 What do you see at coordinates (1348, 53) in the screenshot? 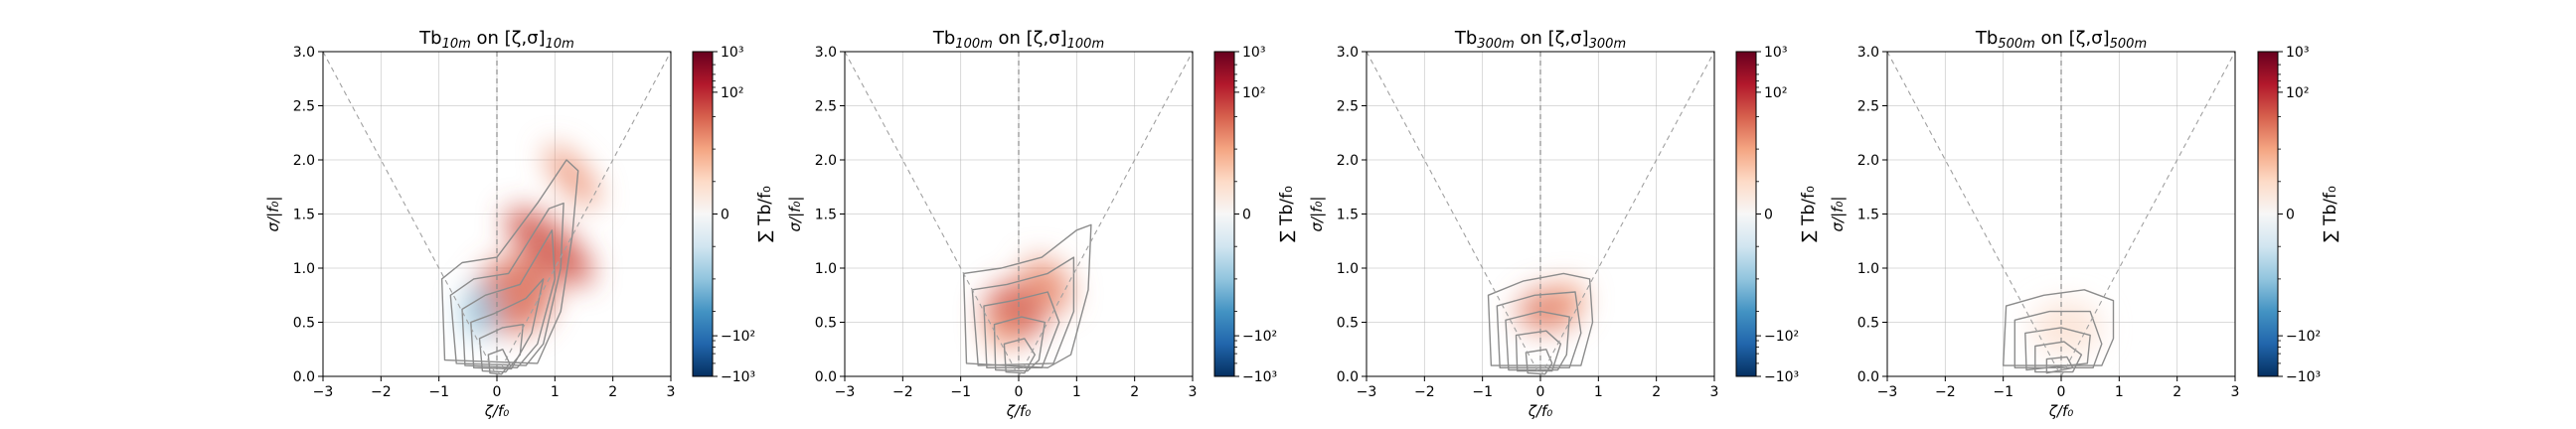
I see `y-tick-label: 3.0` at bounding box center [1348, 53].